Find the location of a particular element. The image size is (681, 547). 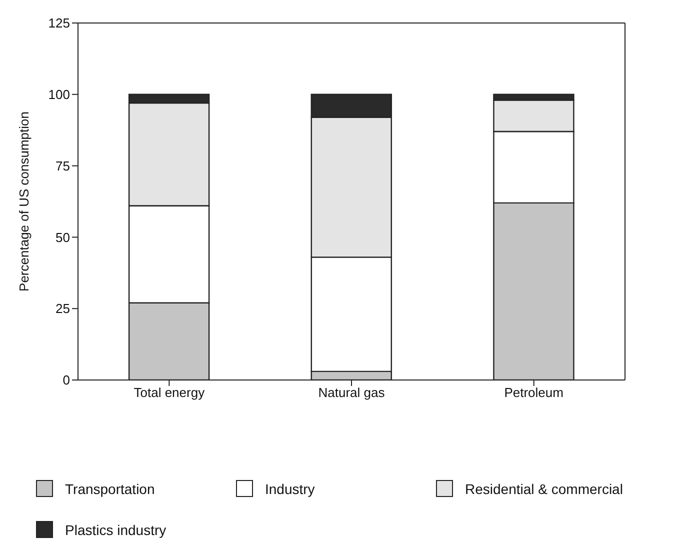

y-axis-title: Percentage of US consumption is located at coordinates (24, 202).